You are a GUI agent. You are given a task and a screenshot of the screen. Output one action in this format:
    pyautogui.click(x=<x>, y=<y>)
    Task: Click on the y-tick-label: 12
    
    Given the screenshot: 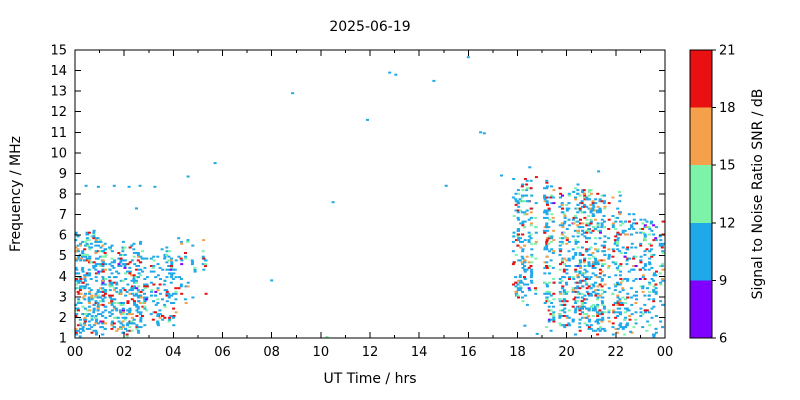 What is the action you would take?
    pyautogui.click(x=58, y=112)
    